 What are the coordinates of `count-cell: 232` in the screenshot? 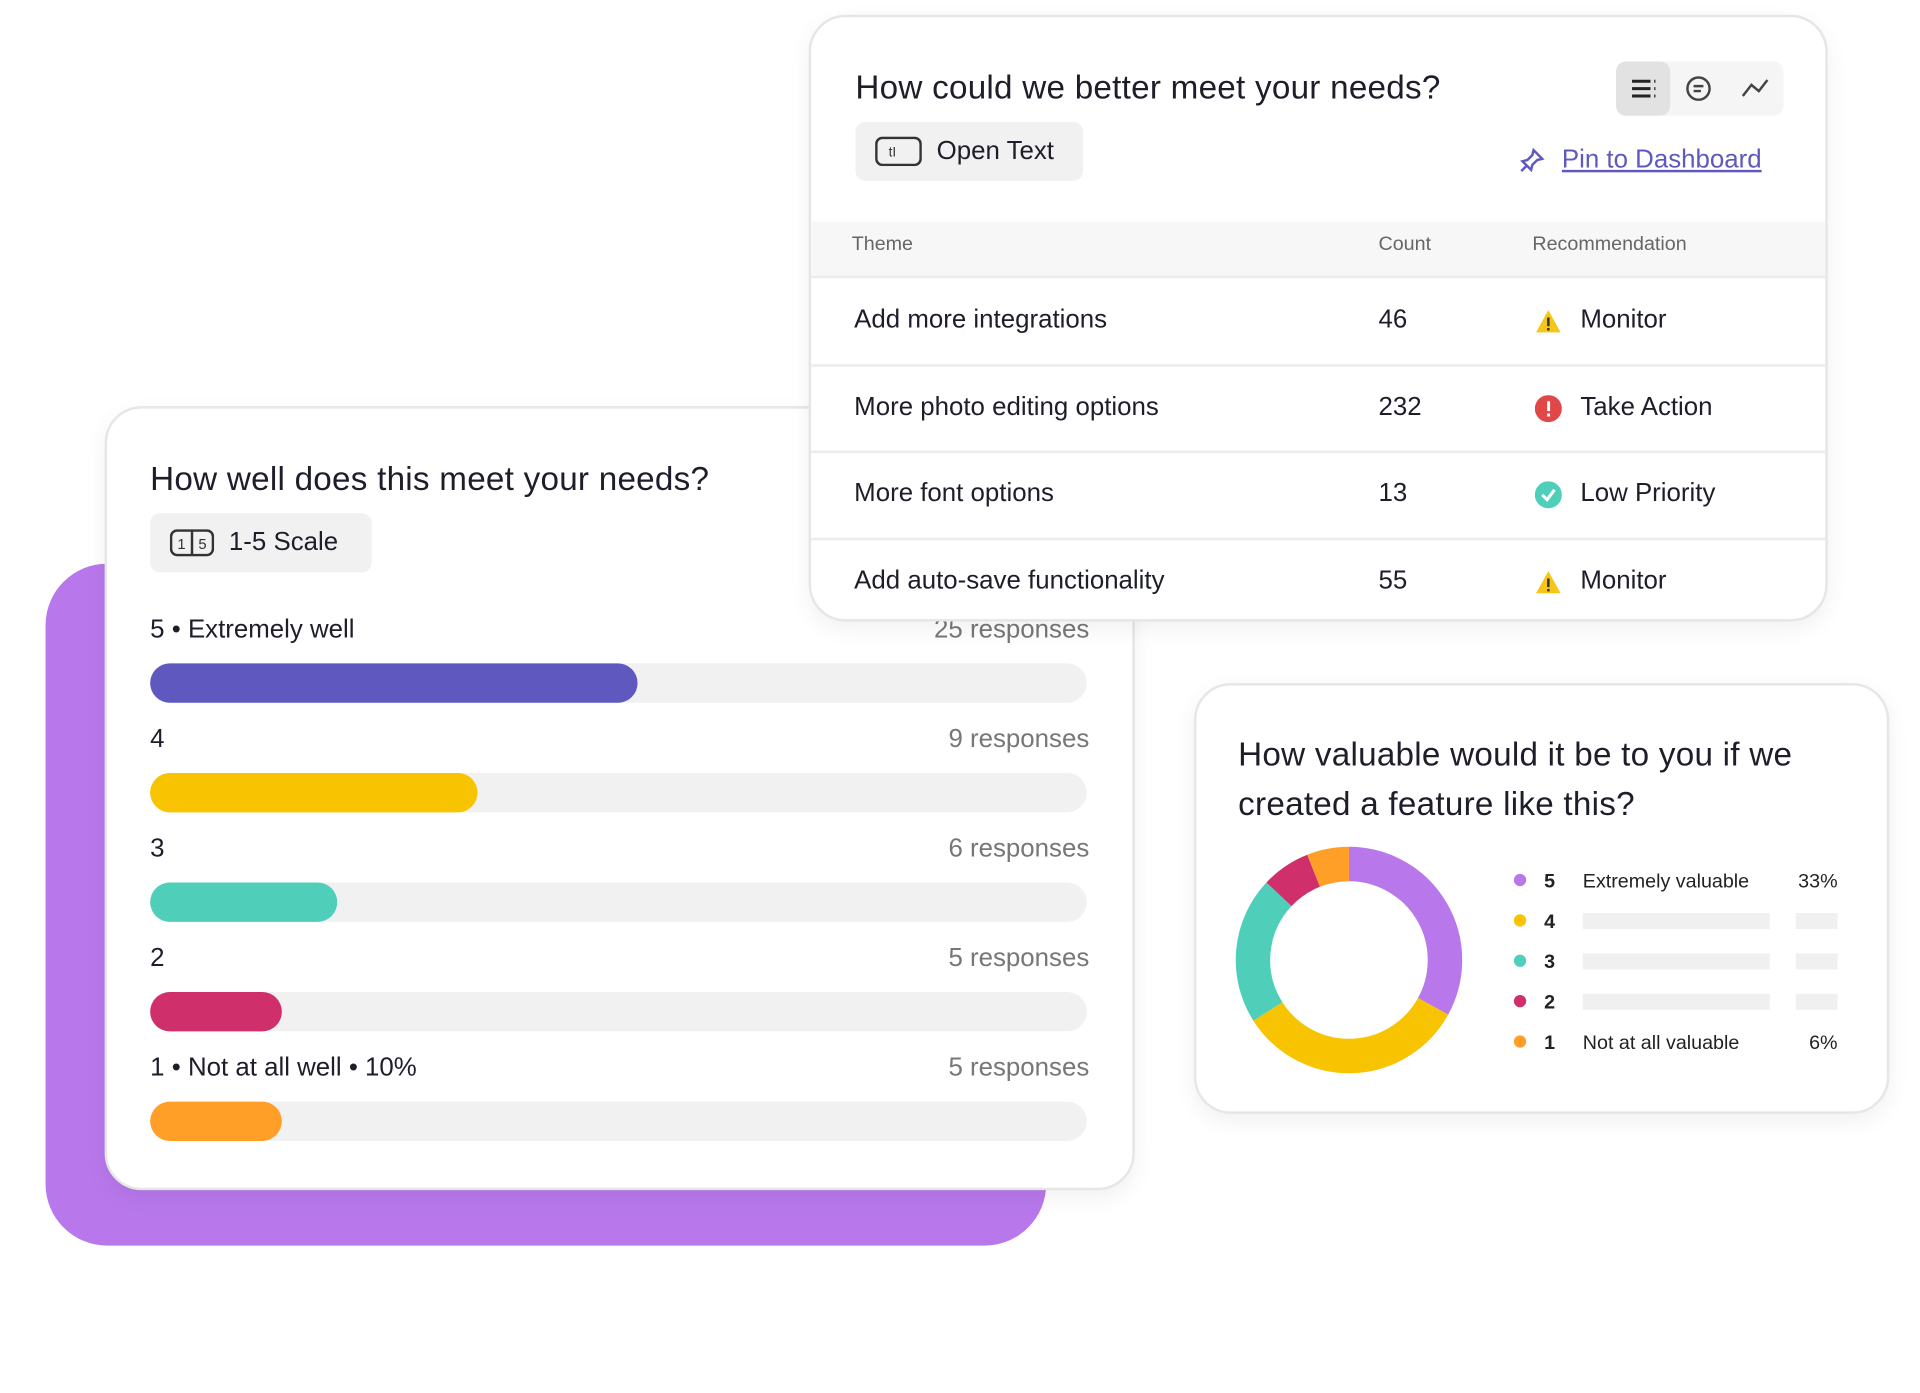 It's located at (1400, 406).